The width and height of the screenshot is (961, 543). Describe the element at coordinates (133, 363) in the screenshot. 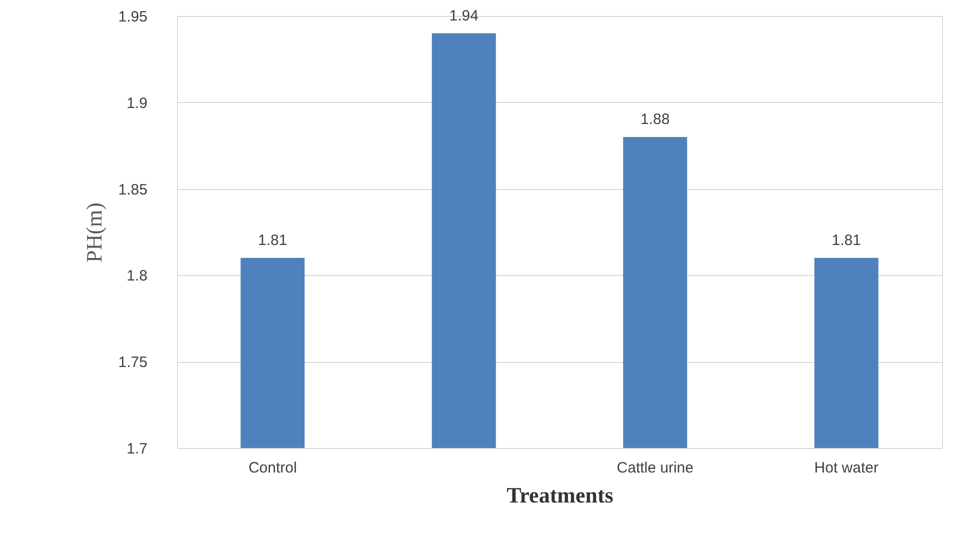

I see `y-tick-label: 1.75` at that location.